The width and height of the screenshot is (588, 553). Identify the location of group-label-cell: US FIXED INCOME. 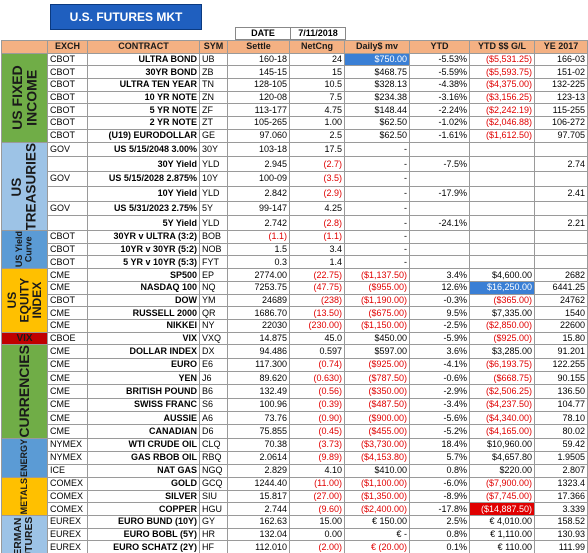
(24, 97).